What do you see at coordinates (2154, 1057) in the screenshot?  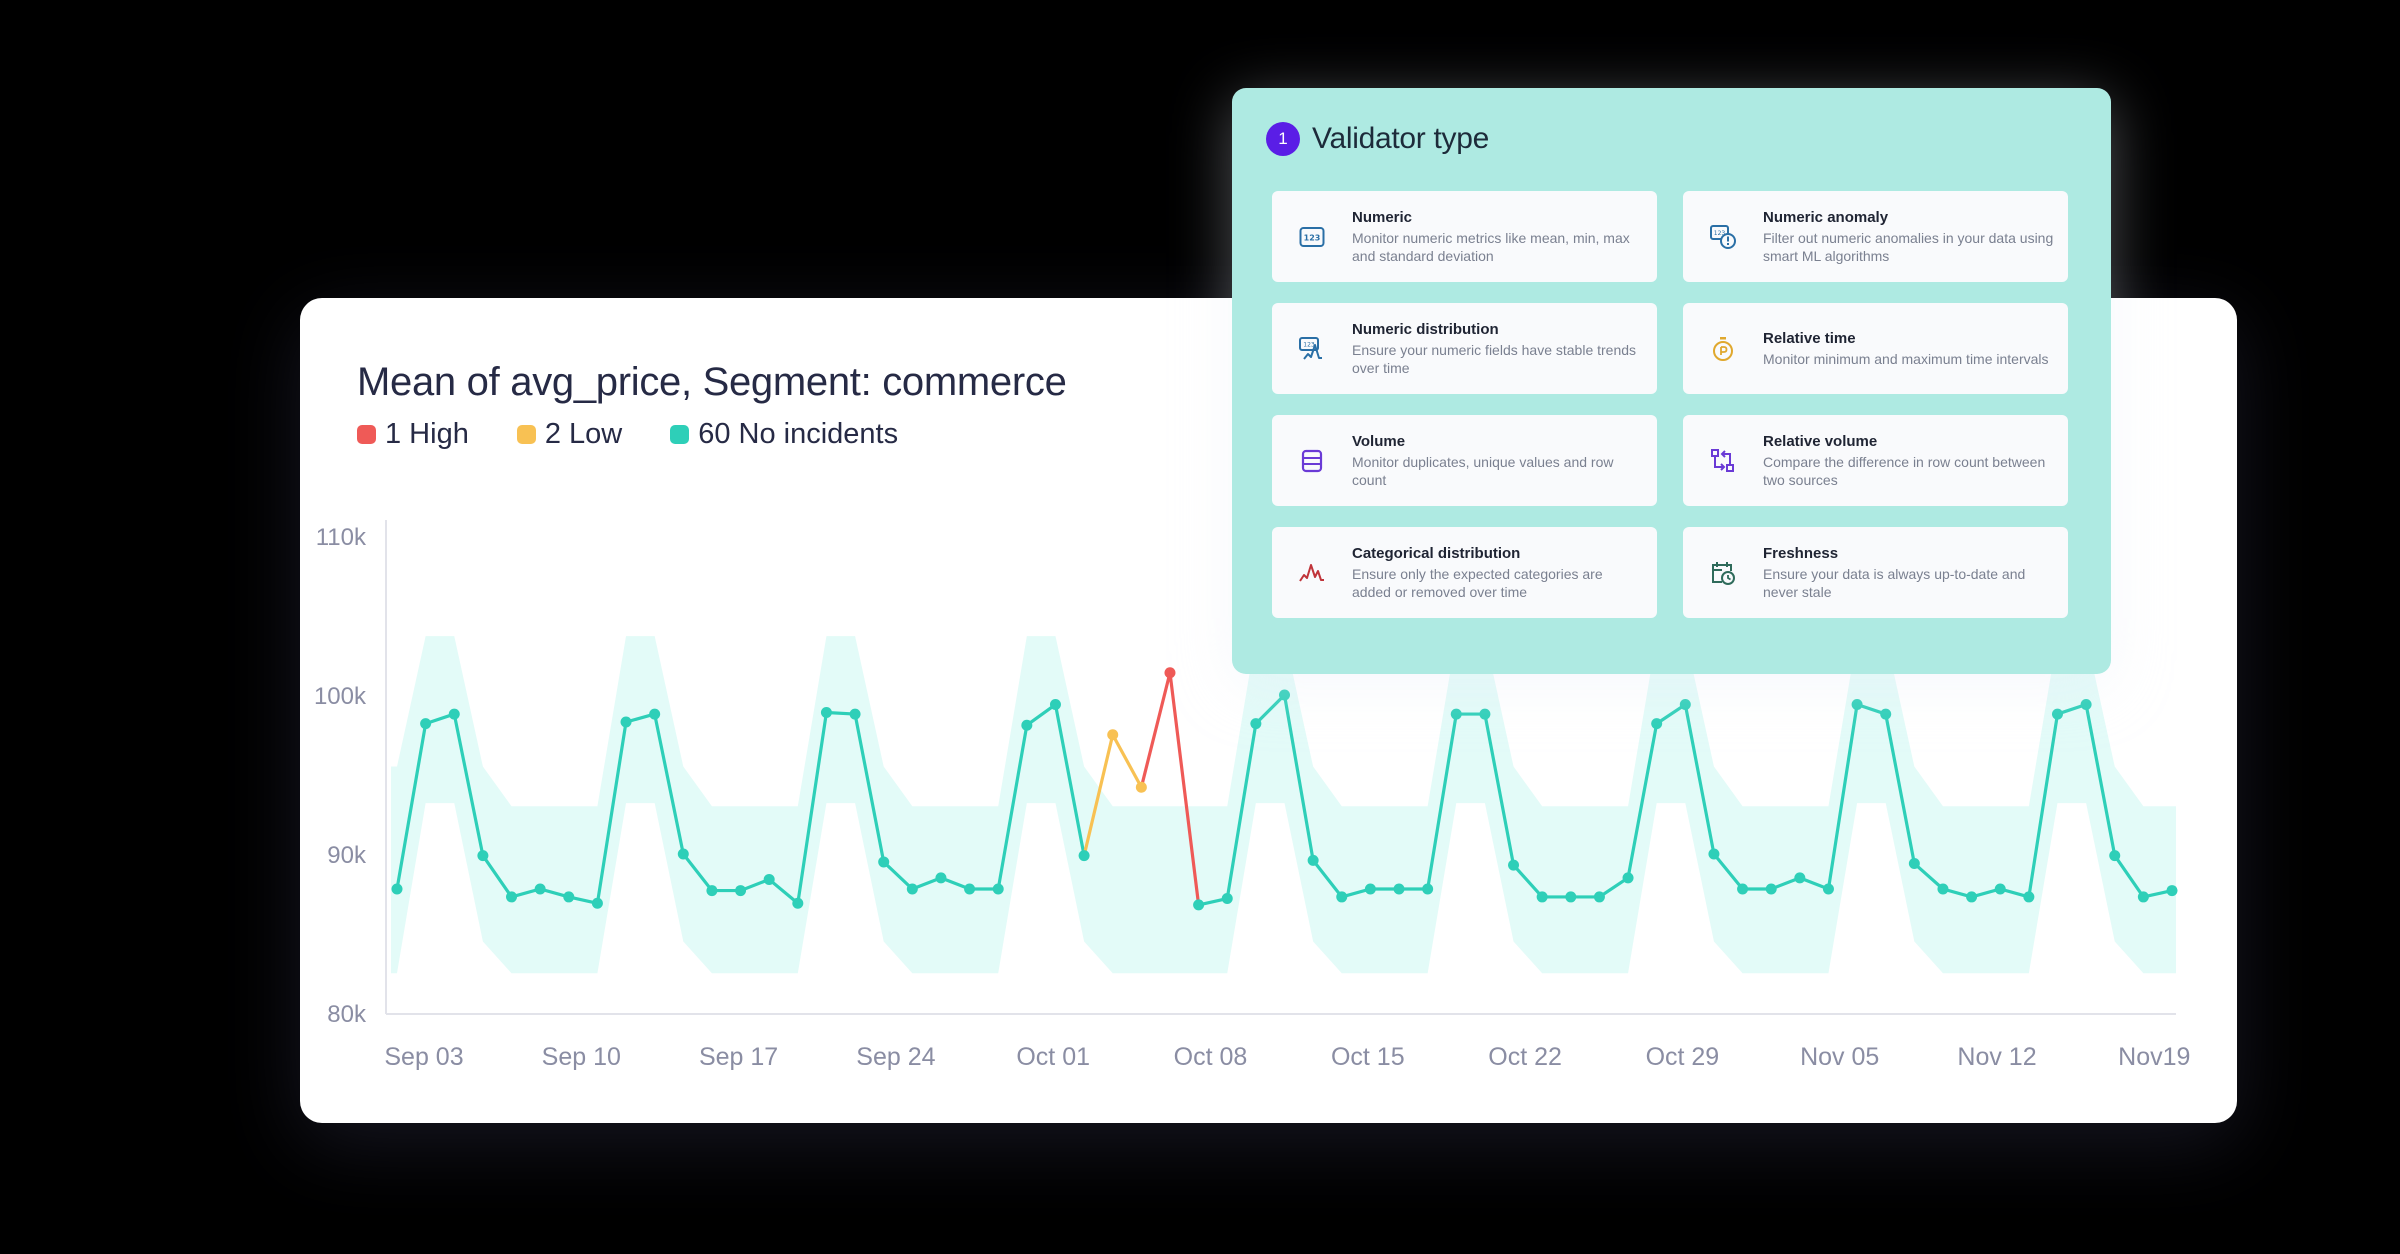 I see `x-tick-label: Nov19` at bounding box center [2154, 1057].